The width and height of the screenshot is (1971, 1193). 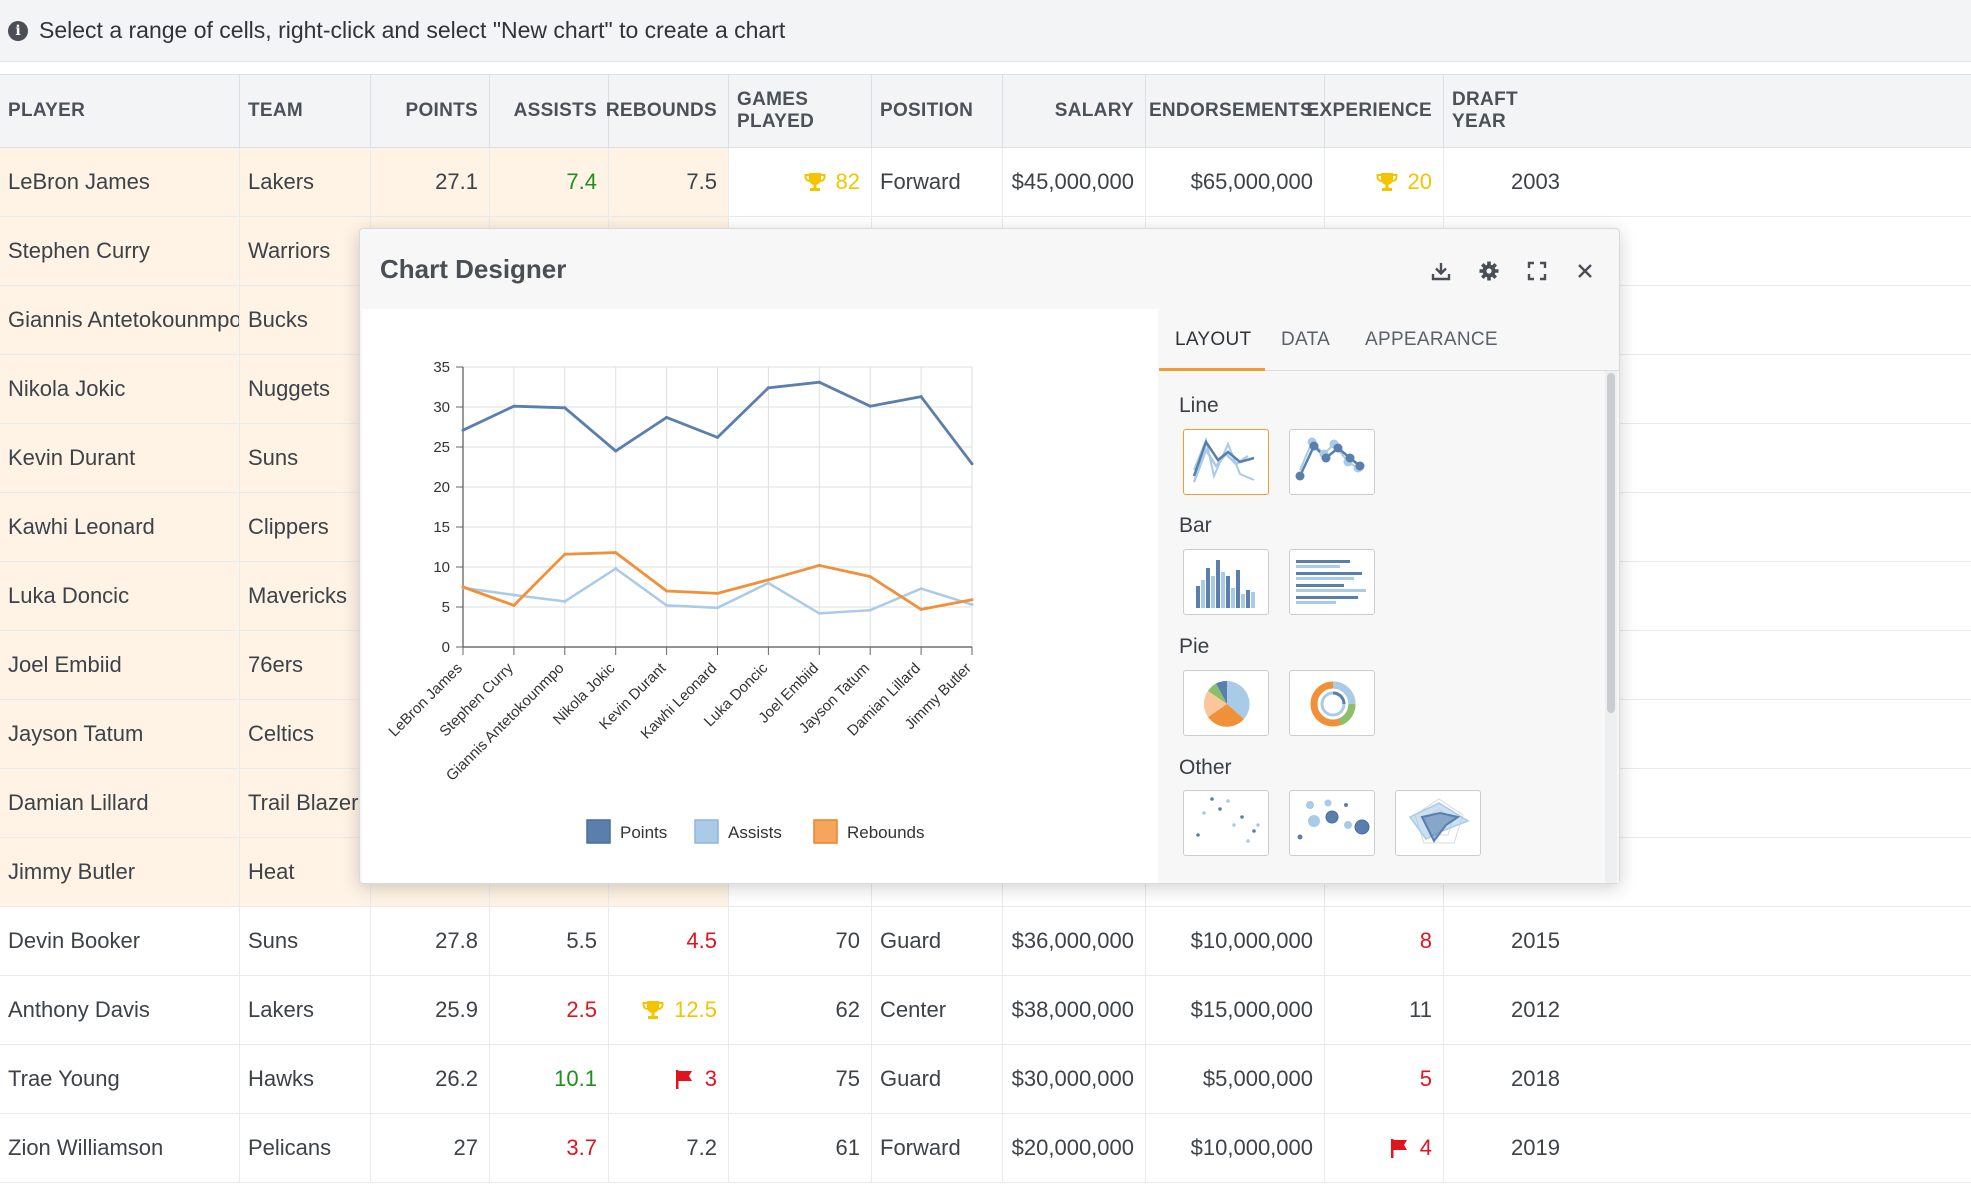 What do you see at coordinates (120, 458) in the screenshot?
I see `cell-player: Kevin Durant` at bounding box center [120, 458].